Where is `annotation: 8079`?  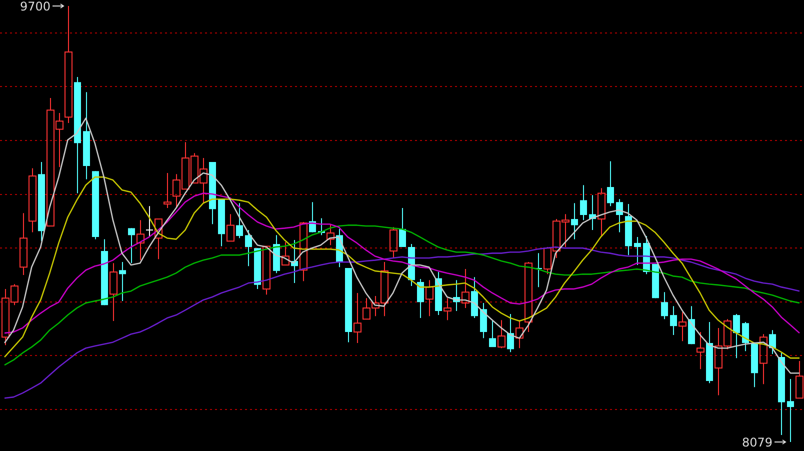
annotation: 8079 is located at coordinates (757, 442).